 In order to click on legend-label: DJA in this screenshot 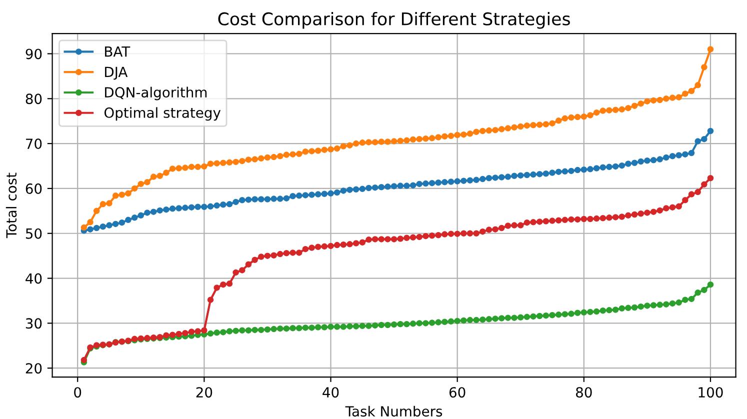, I will do `click(116, 73)`.